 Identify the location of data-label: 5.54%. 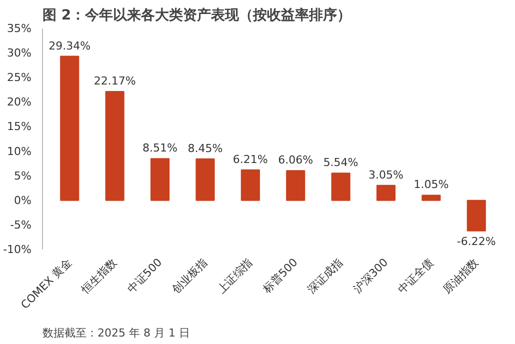
(340, 163).